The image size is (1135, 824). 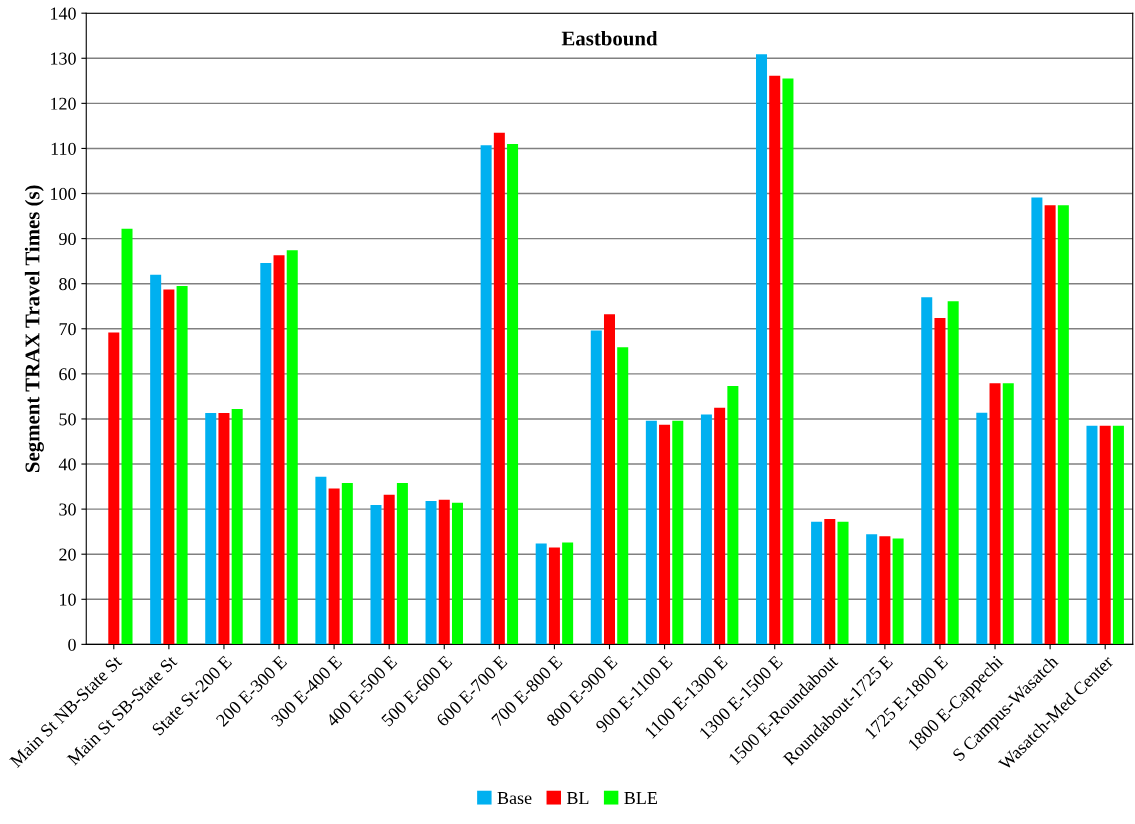 What do you see at coordinates (63, 58) in the screenshot?
I see `y-tick-label: 130` at bounding box center [63, 58].